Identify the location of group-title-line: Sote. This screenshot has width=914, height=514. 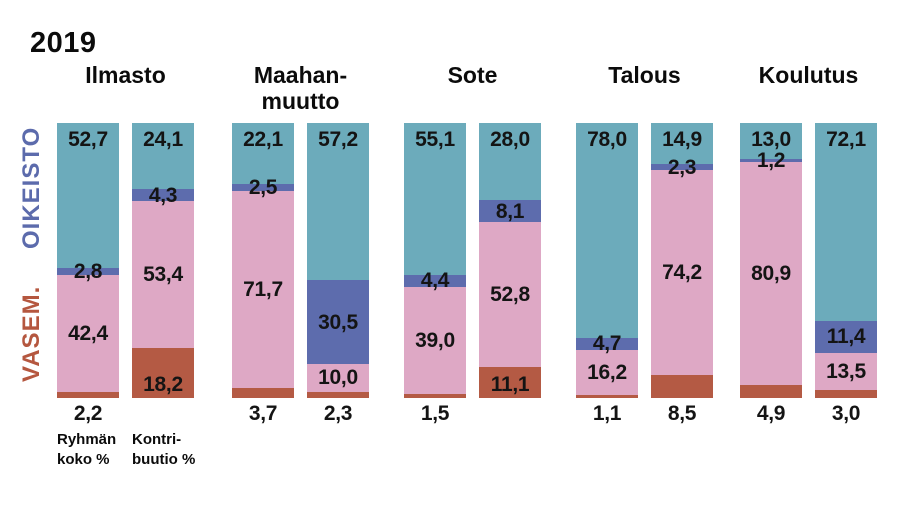
(472, 75).